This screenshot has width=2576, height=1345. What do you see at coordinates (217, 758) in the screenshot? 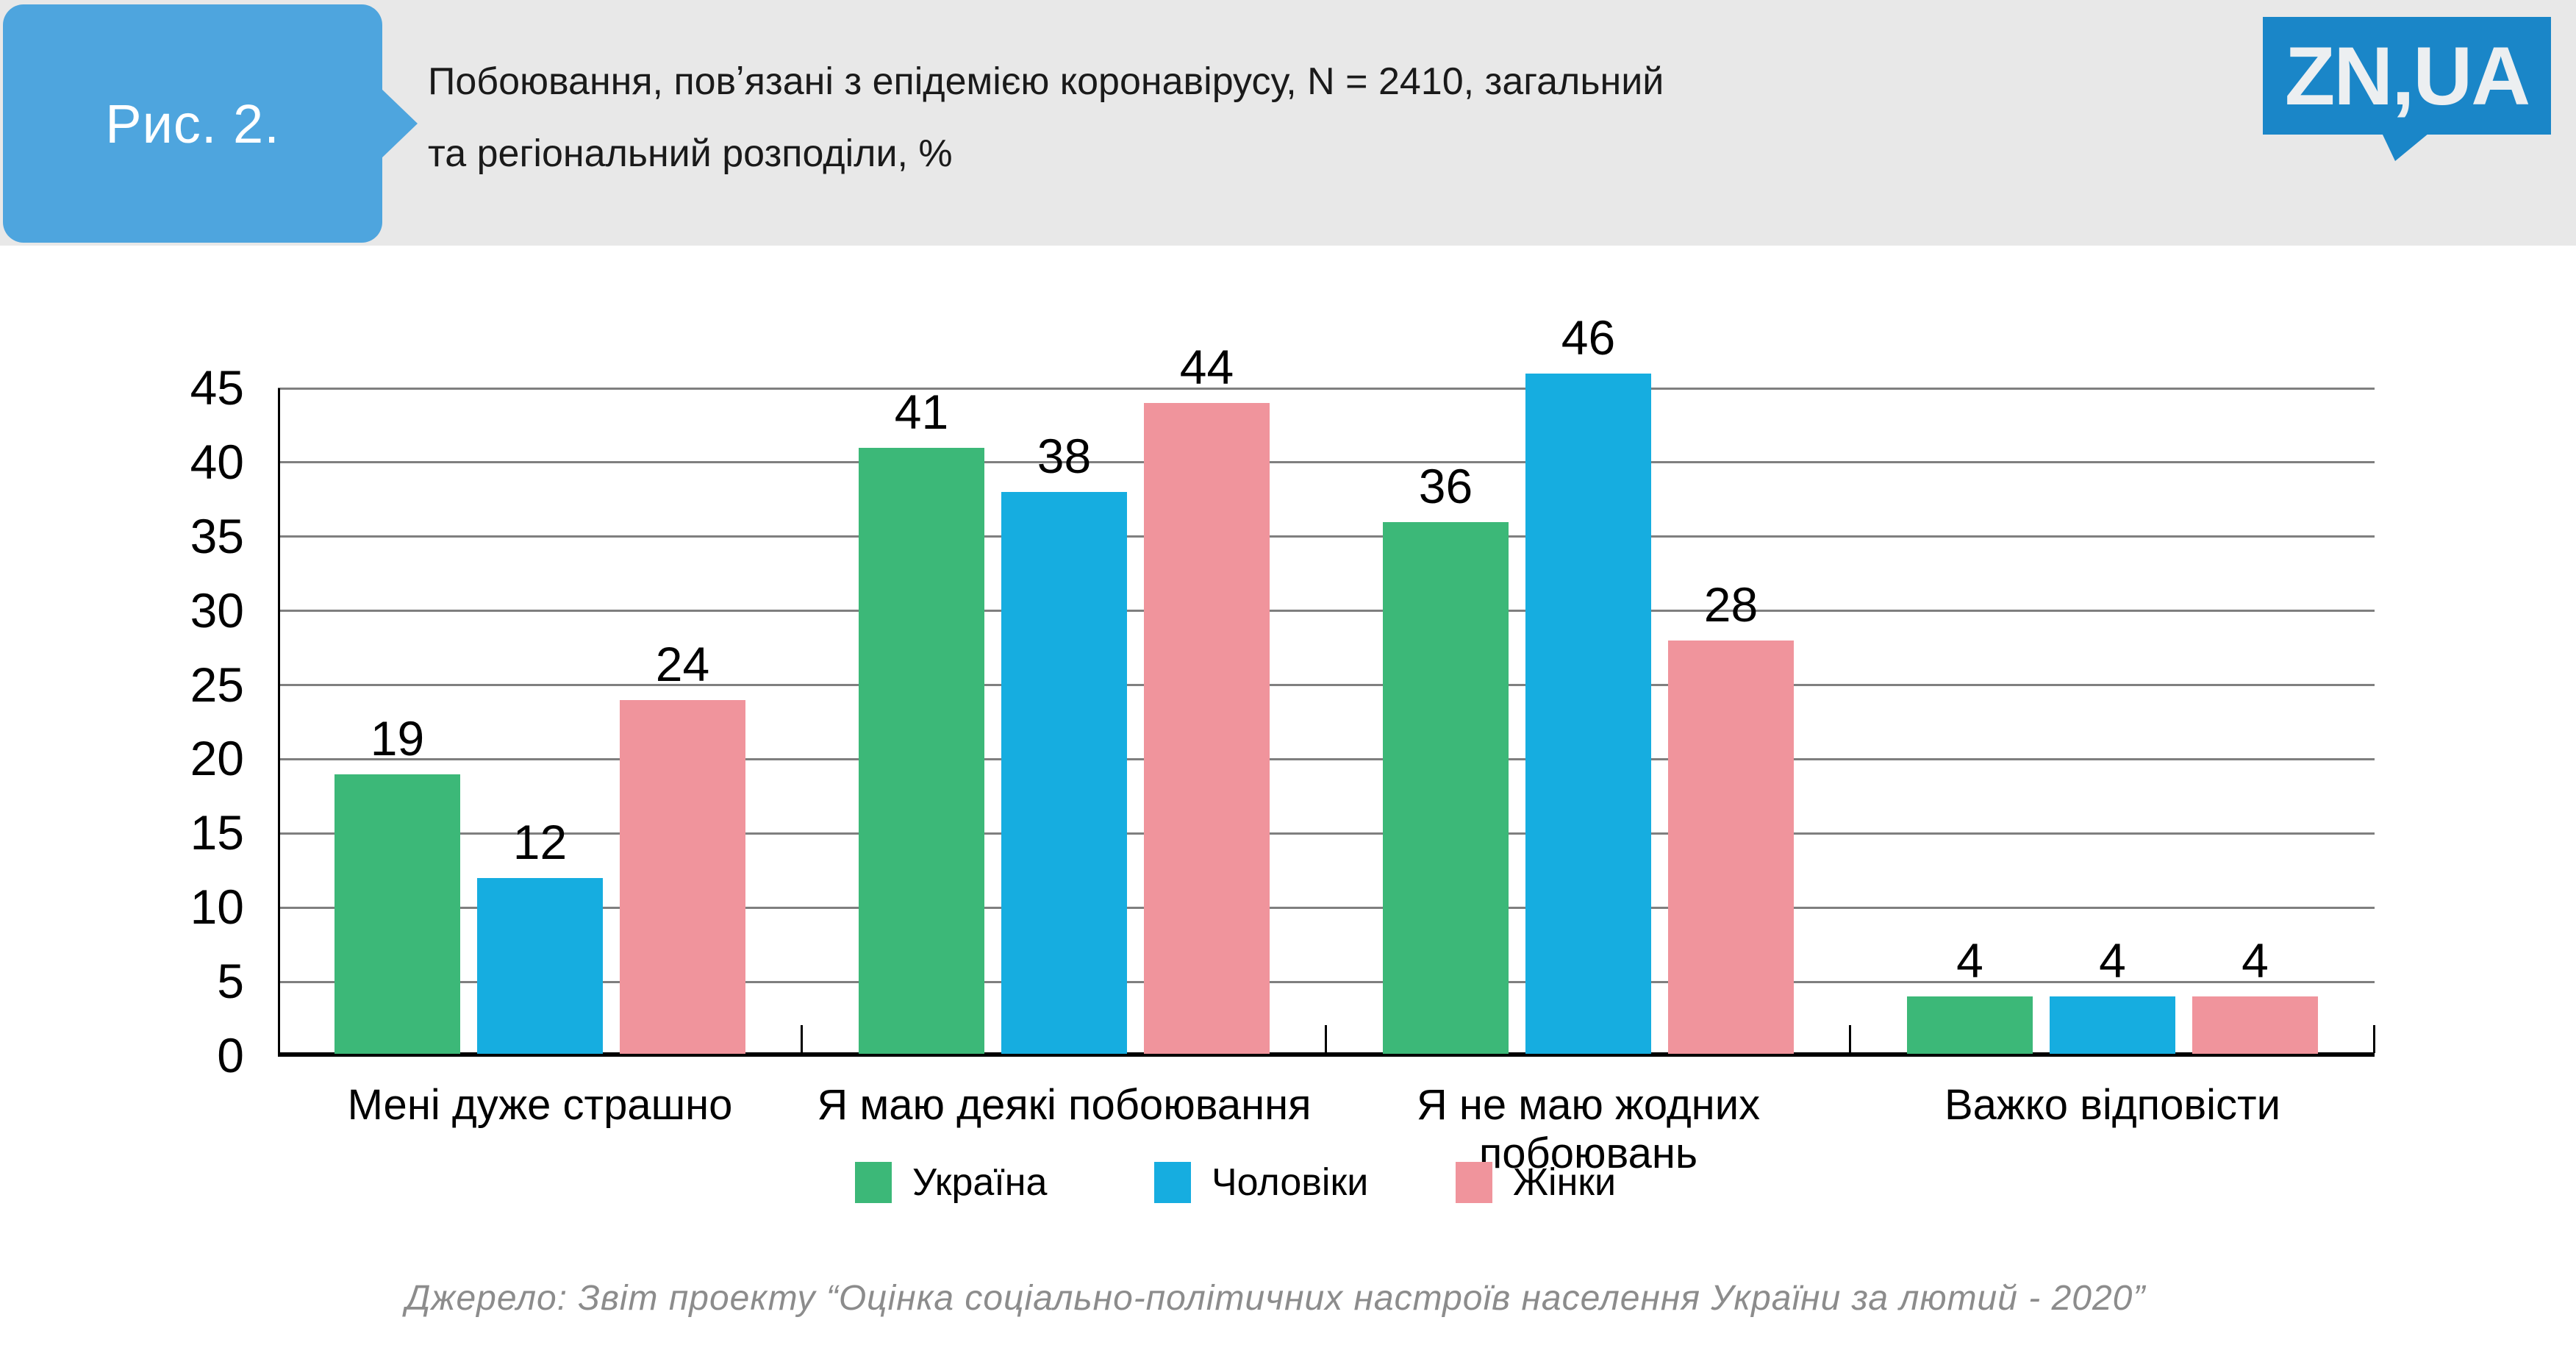
I see `y-tick-label-20: 20` at bounding box center [217, 758].